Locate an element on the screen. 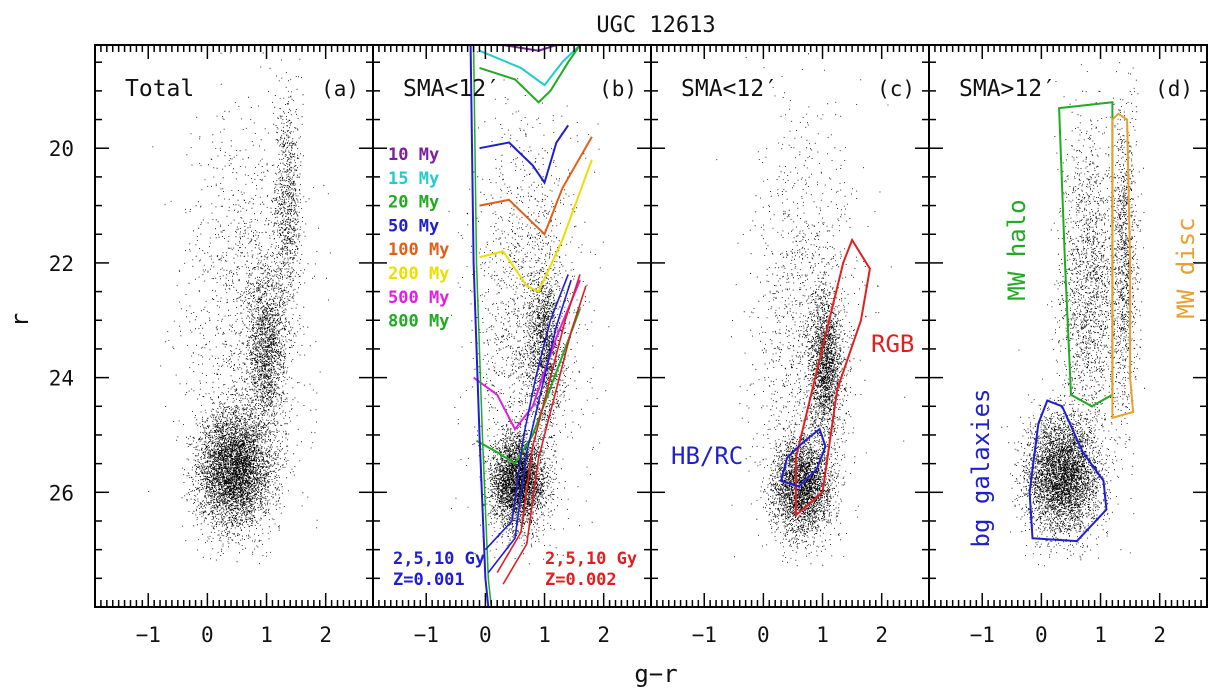  panel-label: SMA>12′ is located at coordinates (1007, 89).